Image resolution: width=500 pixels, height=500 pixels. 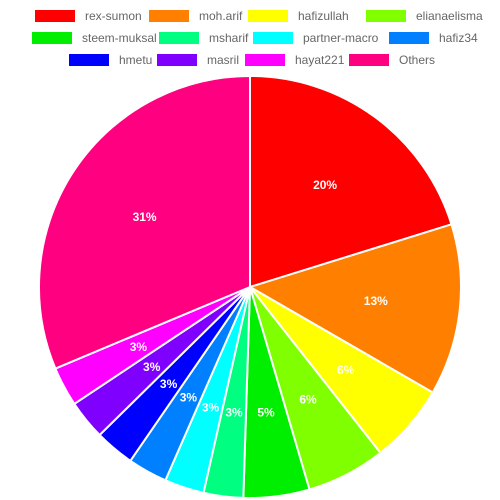 What do you see at coordinates (417, 60) in the screenshot?
I see `legend-label: Others` at bounding box center [417, 60].